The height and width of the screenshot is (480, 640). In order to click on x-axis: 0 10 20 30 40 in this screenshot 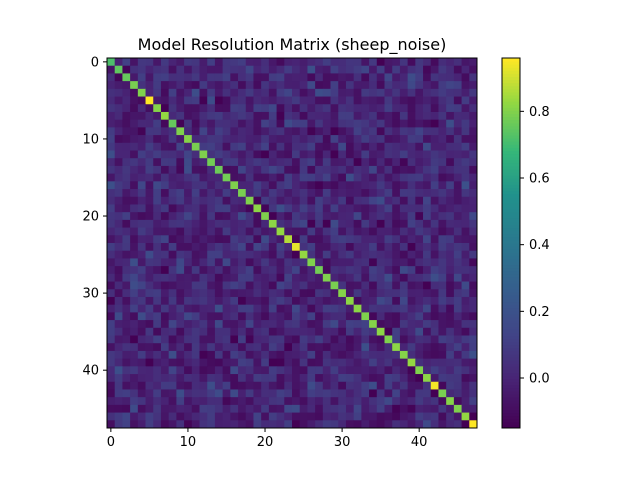, I will do `click(267, 439)`.